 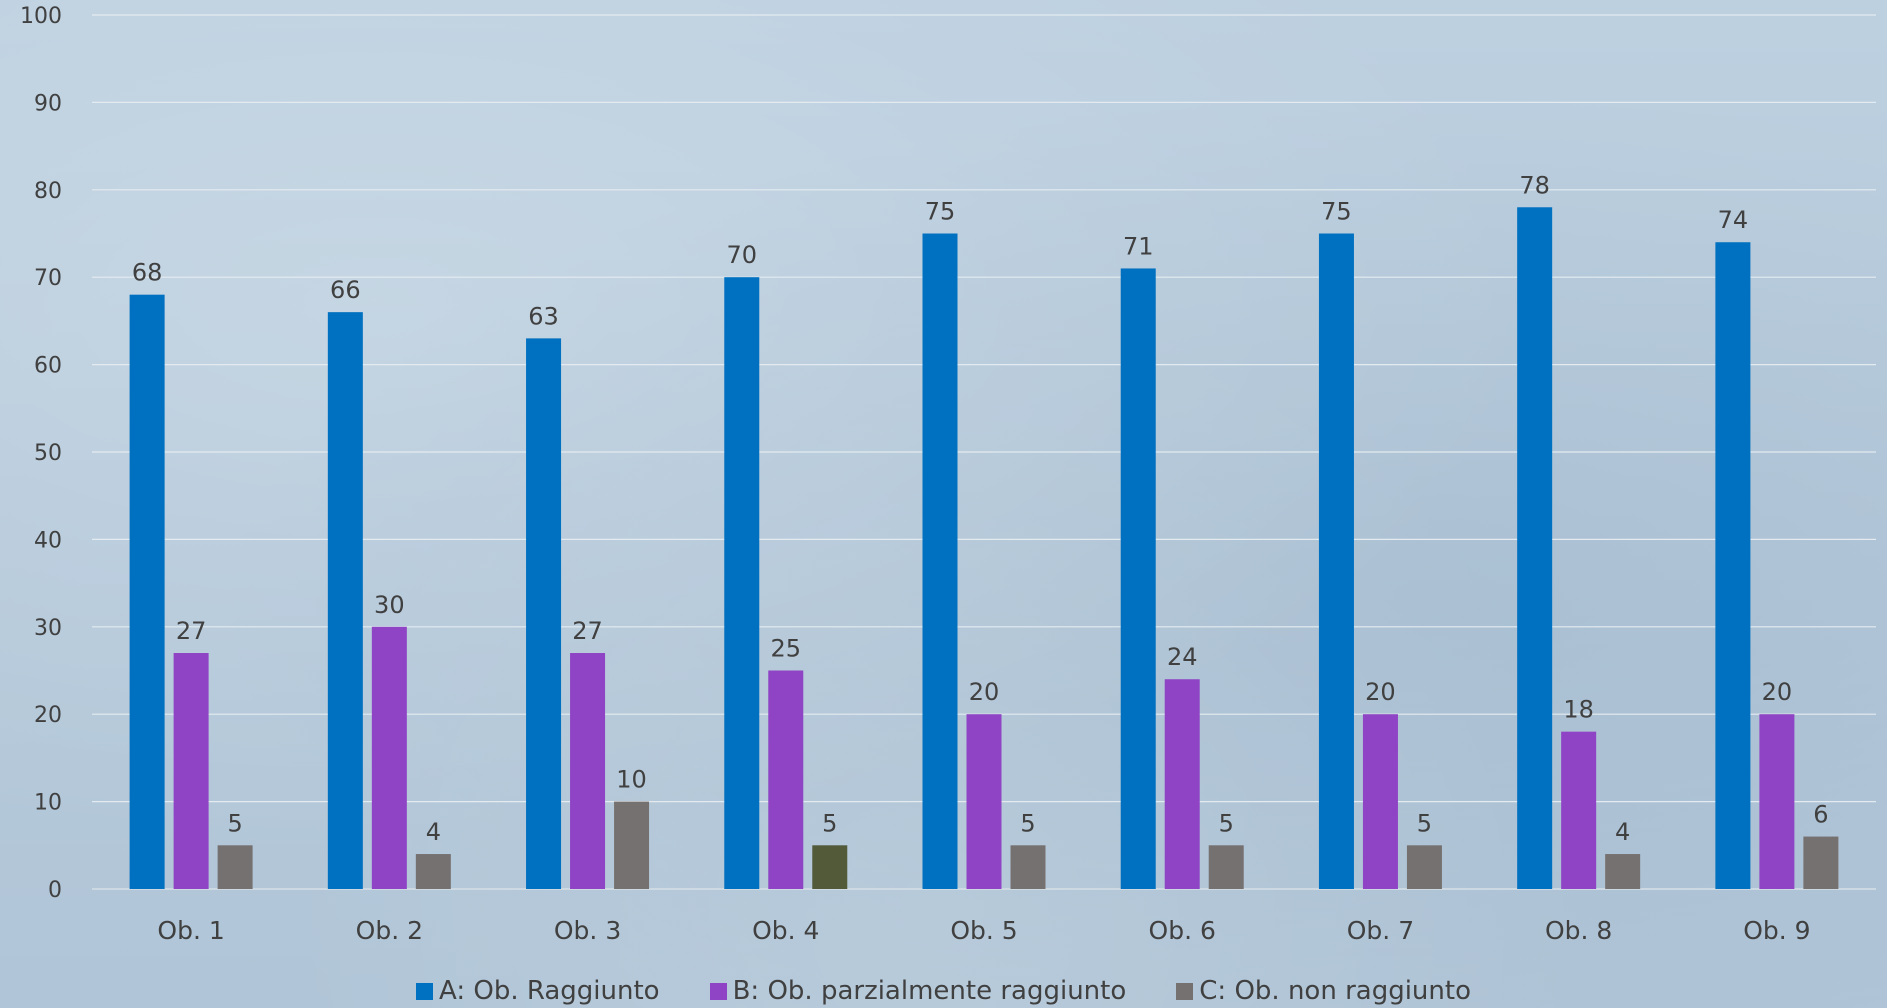 What do you see at coordinates (1534, 185) in the screenshot?
I see `data-label-series-a-8: 78` at bounding box center [1534, 185].